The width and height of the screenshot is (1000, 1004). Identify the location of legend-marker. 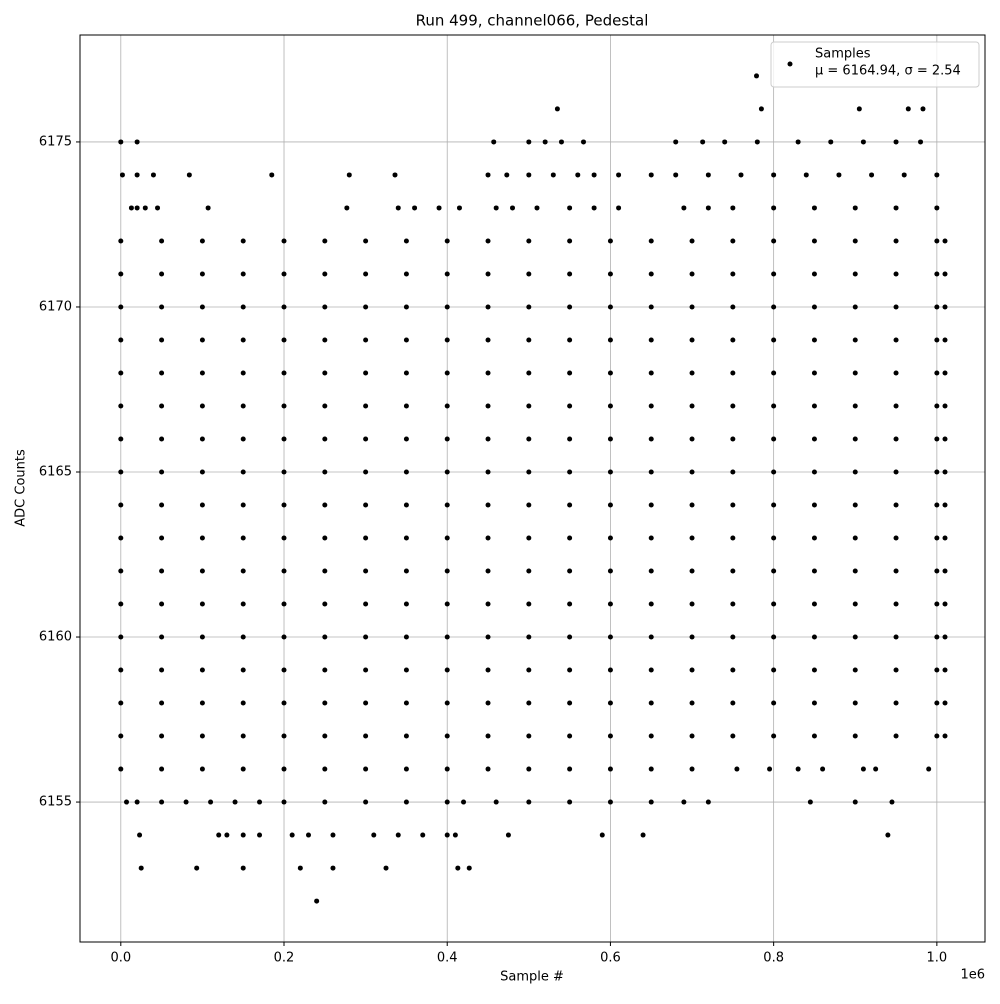
(790, 64).